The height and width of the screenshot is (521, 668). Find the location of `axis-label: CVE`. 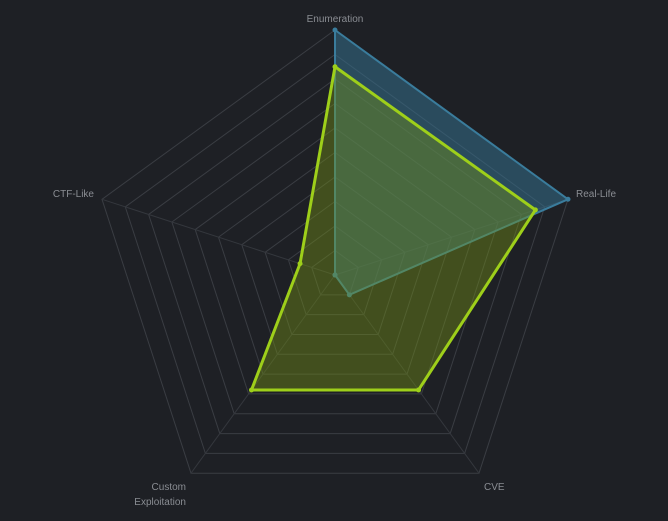

axis-label: CVE is located at coordinates (494, 487).